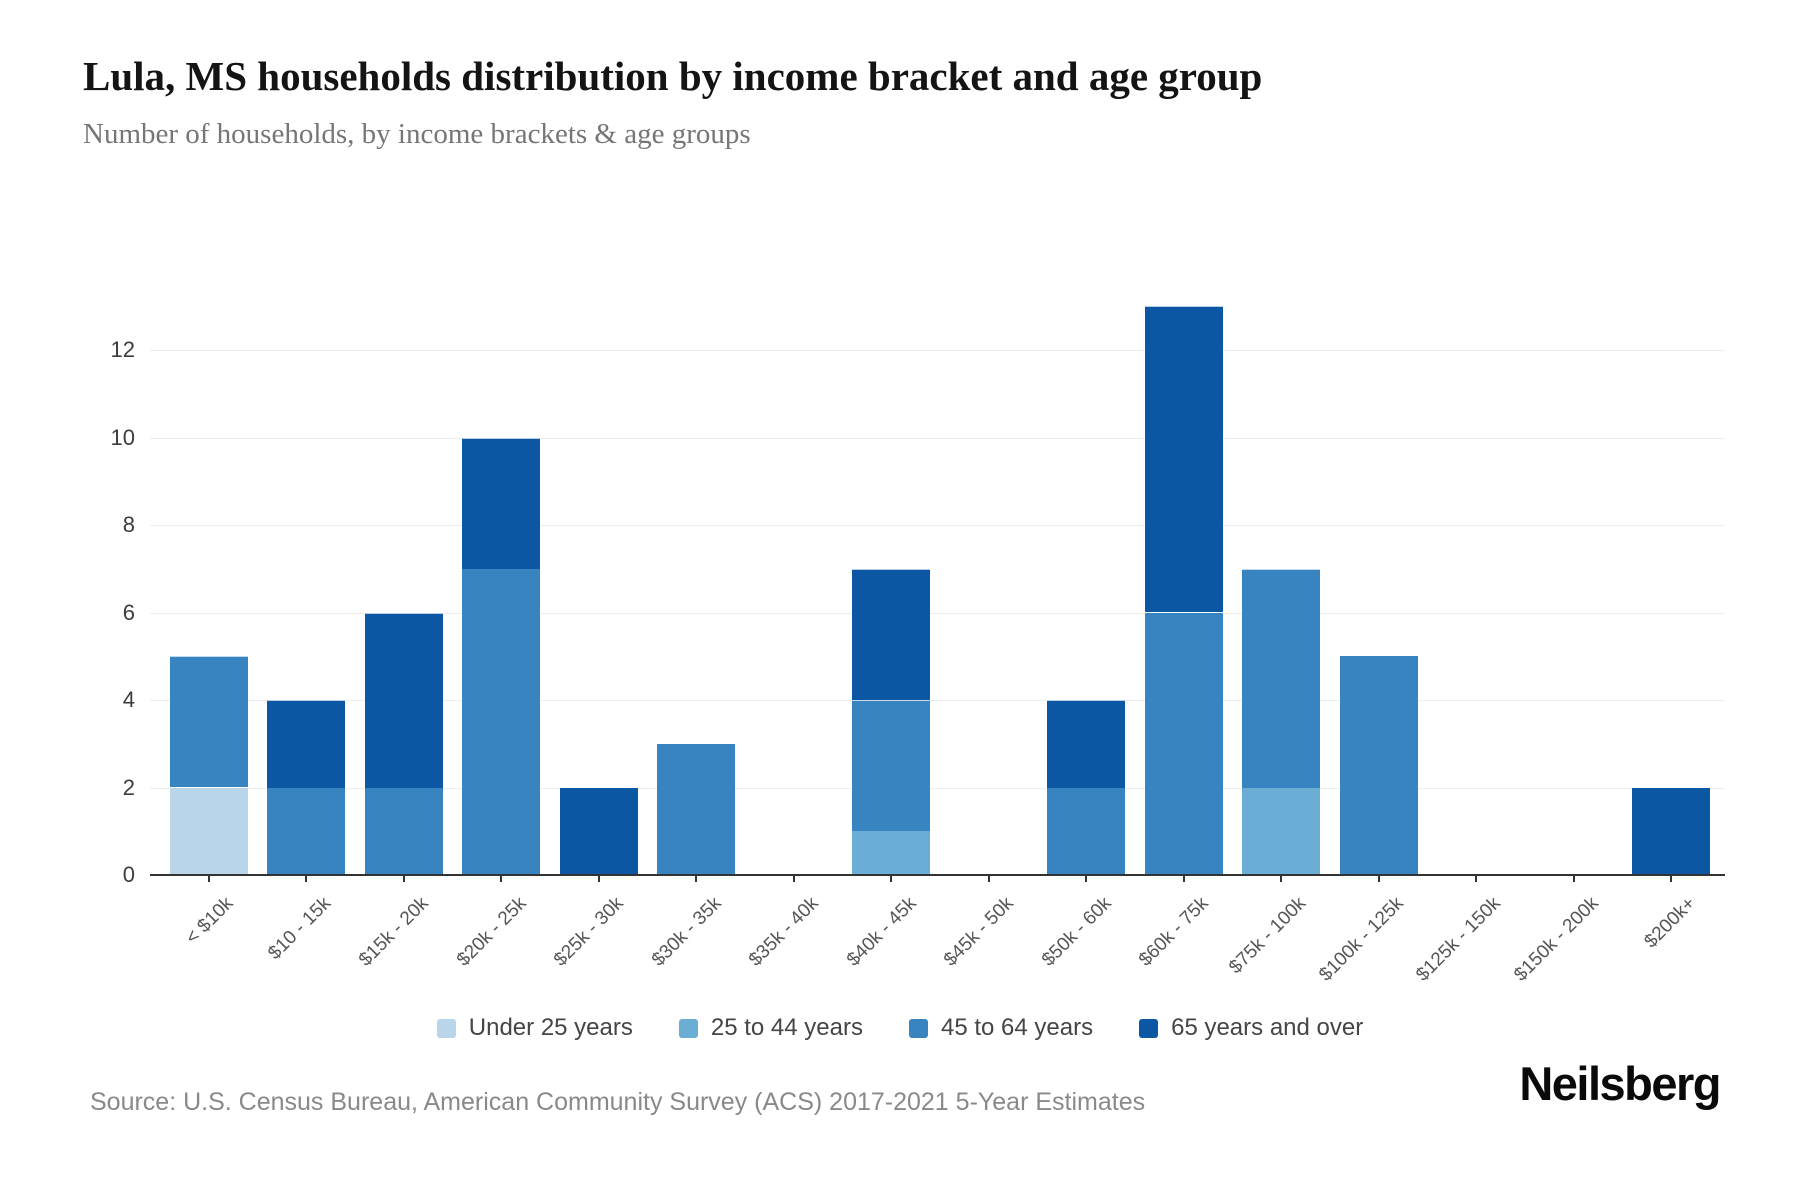 This screenshot has width=1800, height=1200. Describe the element at coordinates (1459, 939) in the screenshot. I see `x-axis-category-label: $125k - 150k` at that location.